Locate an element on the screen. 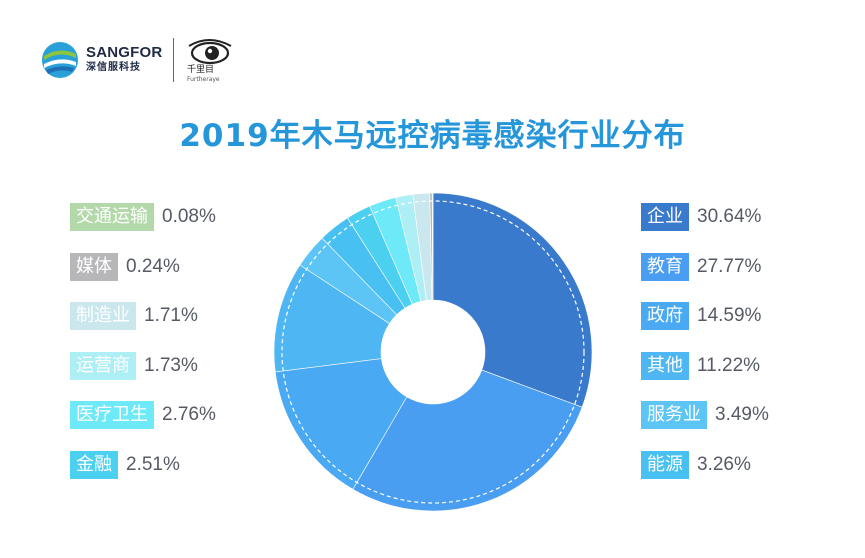 This screenshot has width=865, height=558. legend-item-left-1: 媒体 0.24% is located at coordinates (125, 266).